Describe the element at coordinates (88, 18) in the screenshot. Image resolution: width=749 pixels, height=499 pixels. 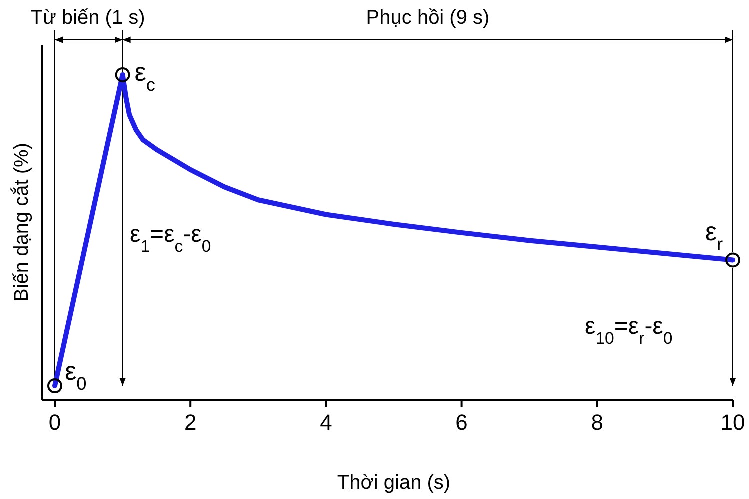
I see `text: Từ biến (1 s)` at that location.